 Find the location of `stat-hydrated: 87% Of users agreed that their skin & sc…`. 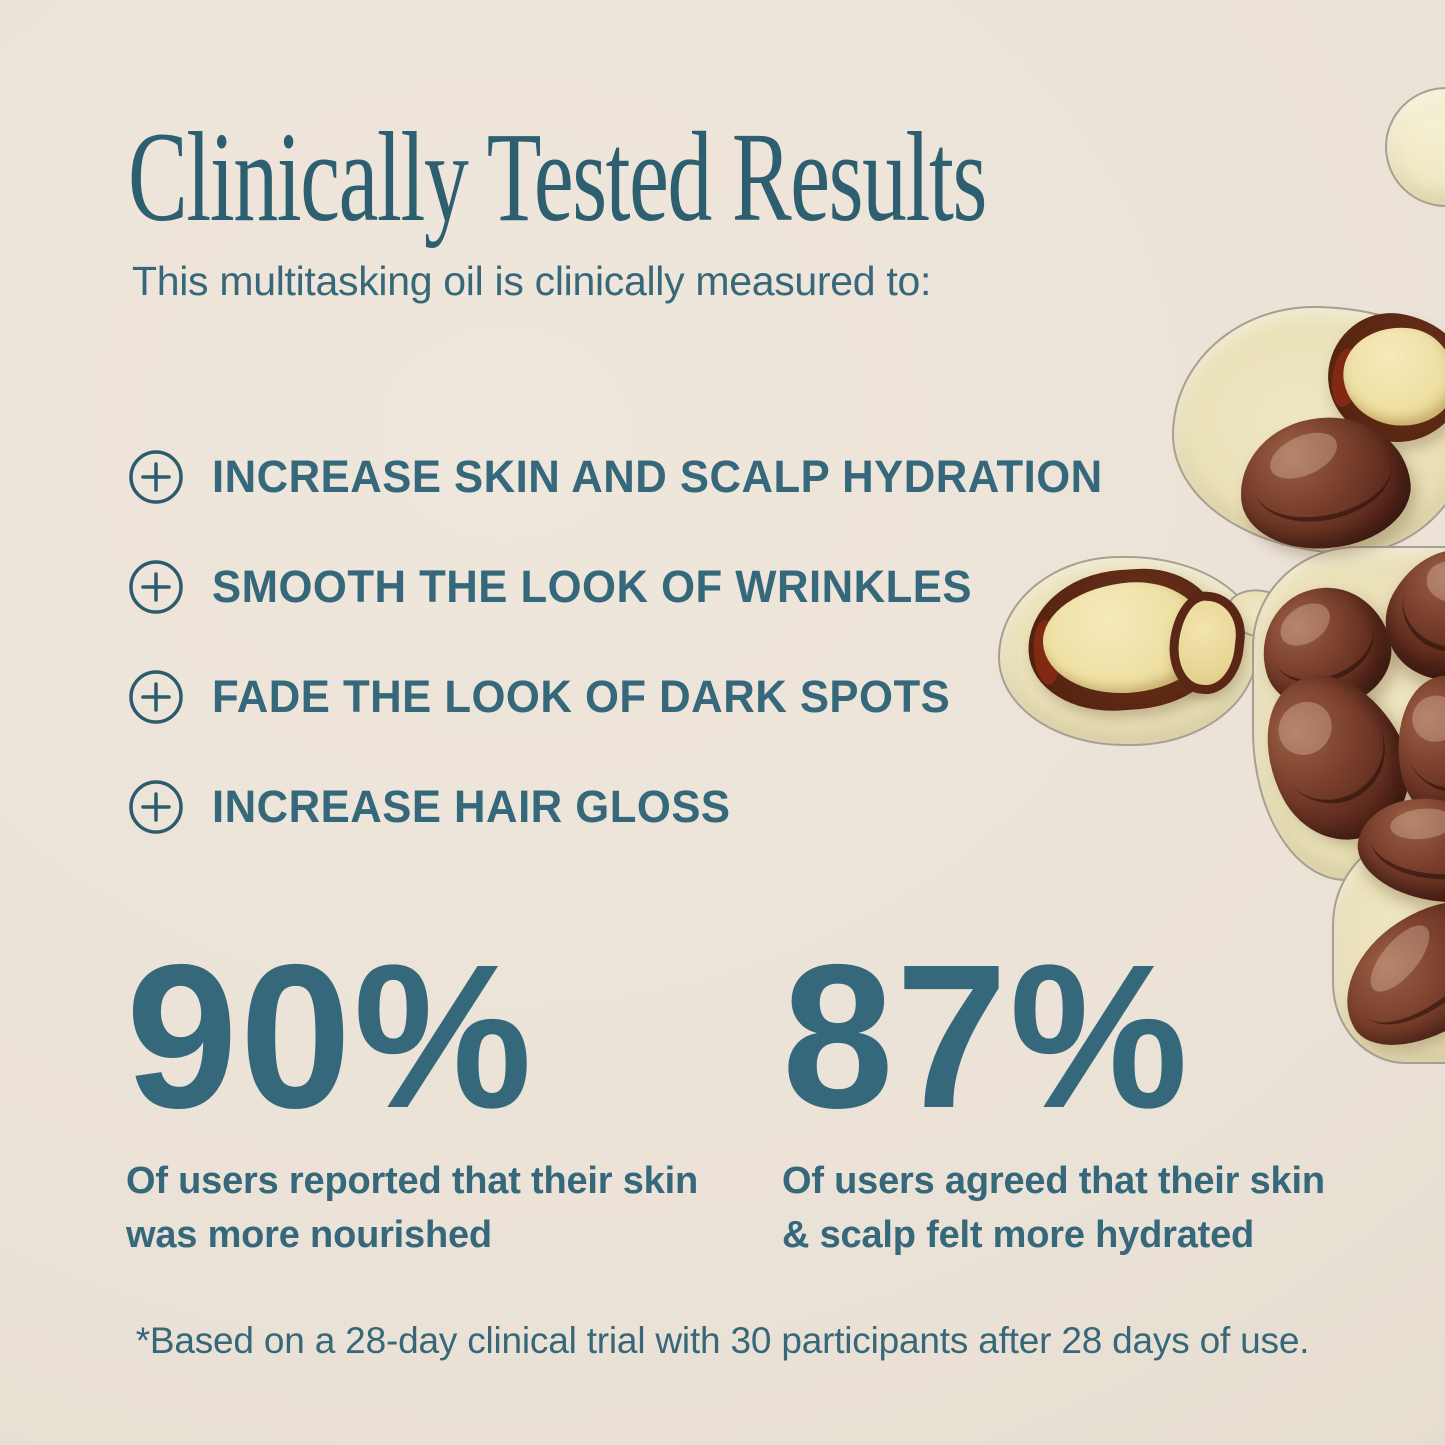

stat-hydrated: 87% Of users agreed that their skin & sc… is located at coordinates (1074, 1092).